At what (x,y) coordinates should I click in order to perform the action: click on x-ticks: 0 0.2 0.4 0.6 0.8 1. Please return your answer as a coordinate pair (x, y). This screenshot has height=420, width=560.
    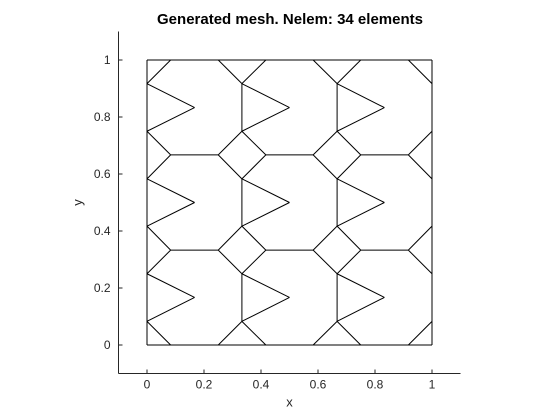
    Looking at the image, I should click on (290, 380).